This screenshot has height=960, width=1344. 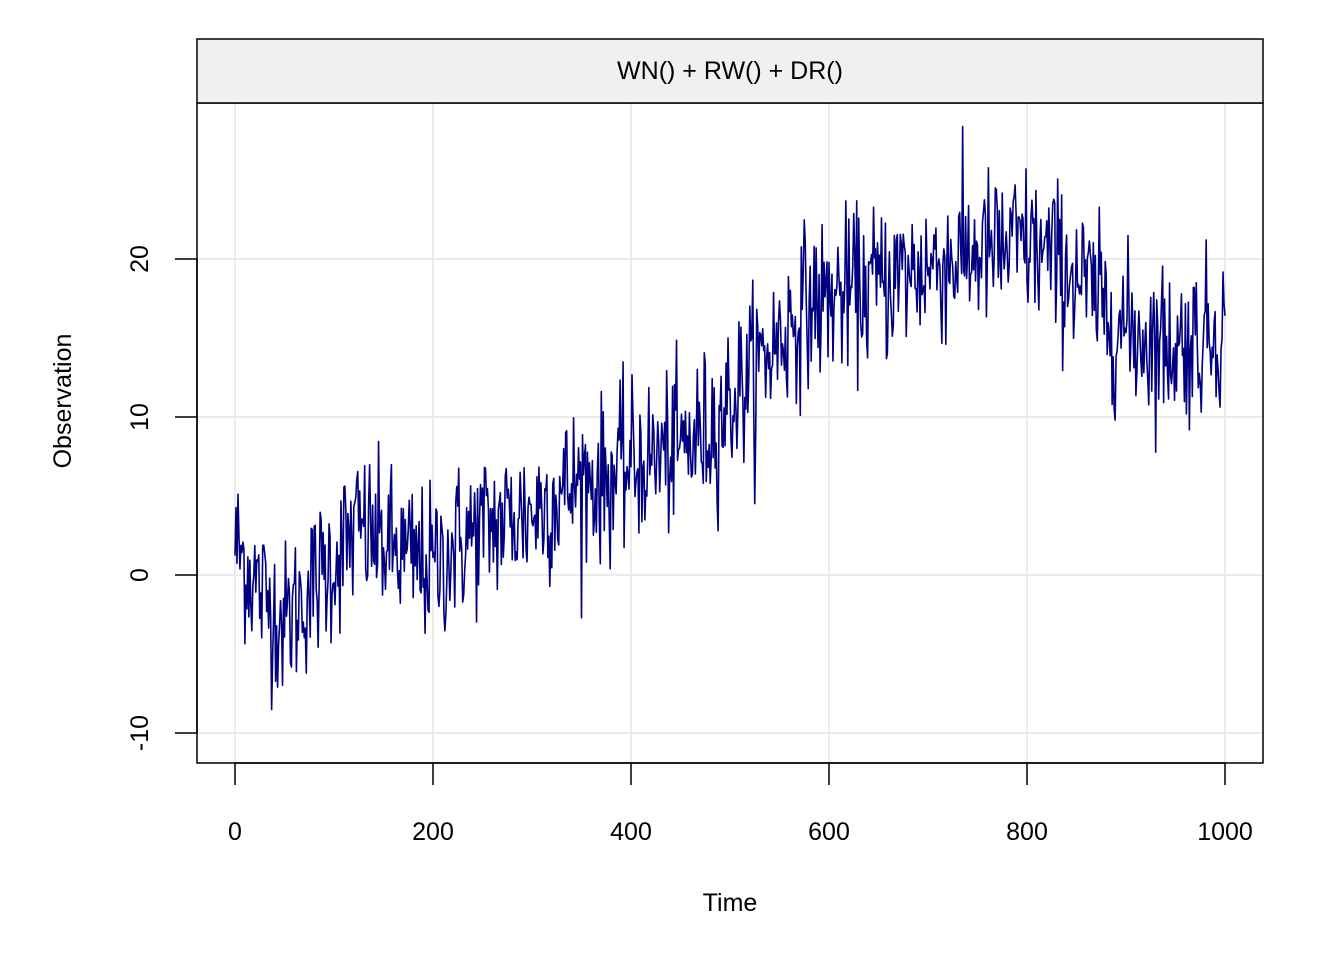 I want to click on x-tick-label: 200, so click(x=433, y=832).